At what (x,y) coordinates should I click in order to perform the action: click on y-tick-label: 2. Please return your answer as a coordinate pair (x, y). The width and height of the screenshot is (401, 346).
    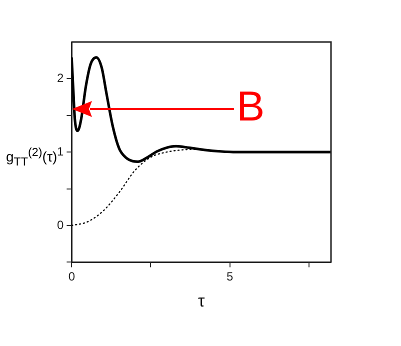
    Looking at the image, I should click on (60, 78).